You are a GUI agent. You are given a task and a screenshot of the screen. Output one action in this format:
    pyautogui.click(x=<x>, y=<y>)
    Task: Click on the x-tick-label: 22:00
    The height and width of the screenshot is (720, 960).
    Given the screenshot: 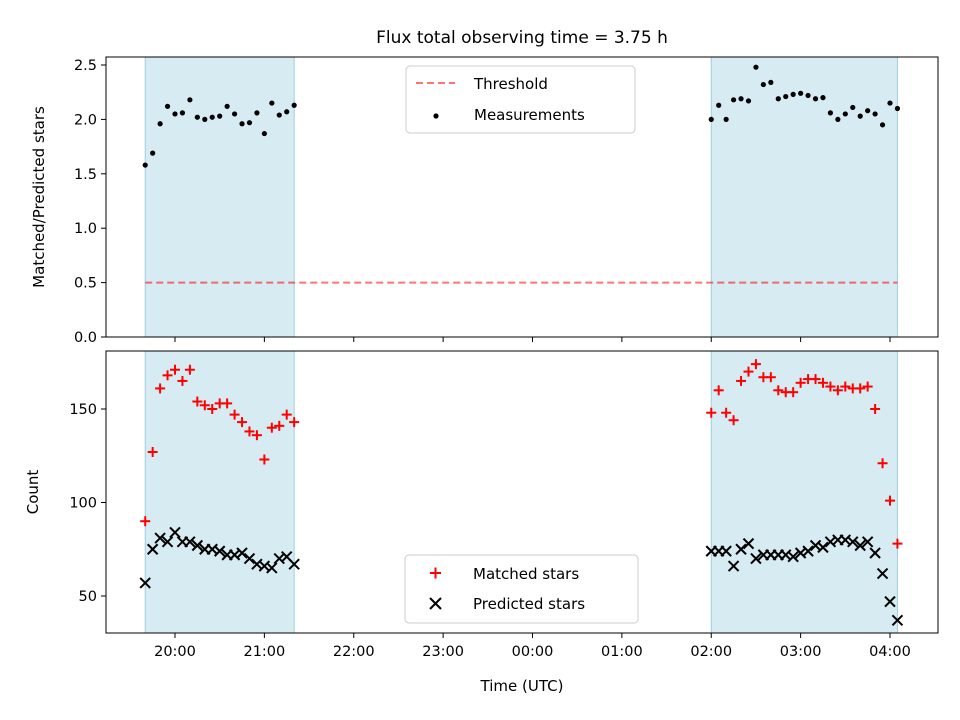 What is the action you would take?
    pyautogui.click(x=354, y=652)
    